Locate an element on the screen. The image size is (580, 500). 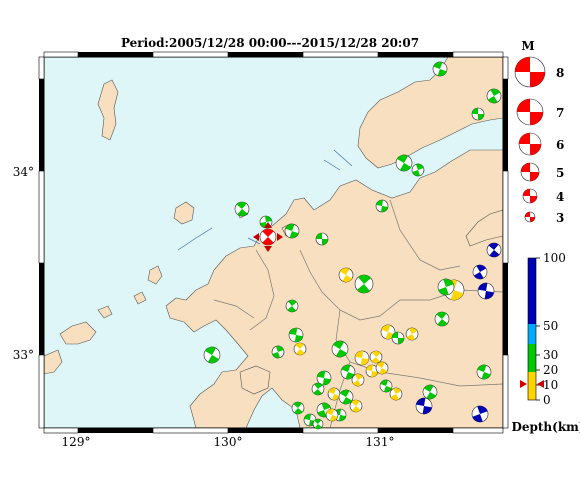
depth-tick-20: 20 is located at coordinates (550, 370).